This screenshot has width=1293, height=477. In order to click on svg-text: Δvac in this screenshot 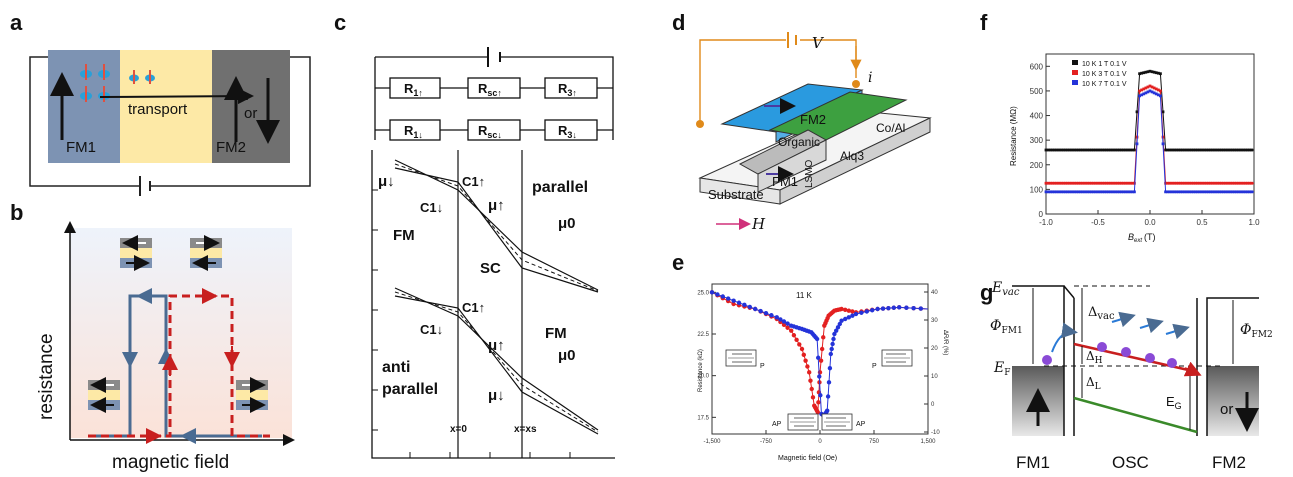, I will do `click(1101, 313)`.